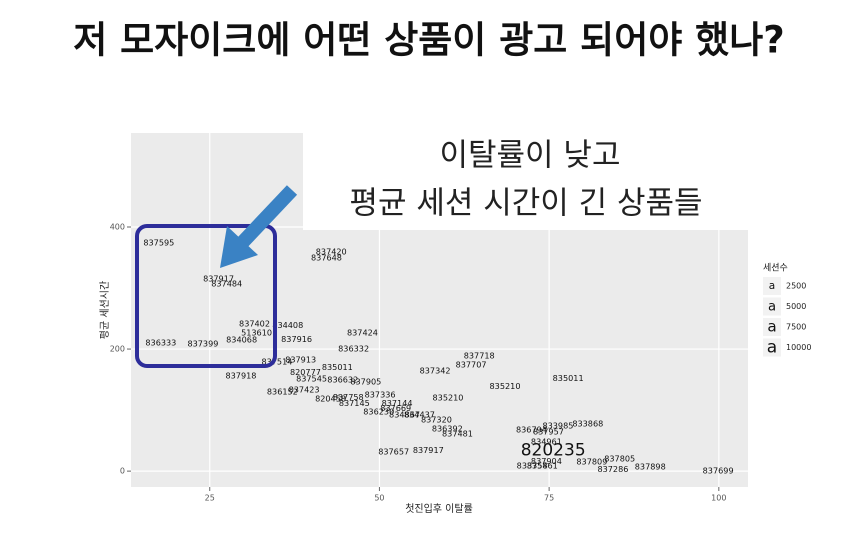  I want to click on point-label: 836794, so click(531, 430).